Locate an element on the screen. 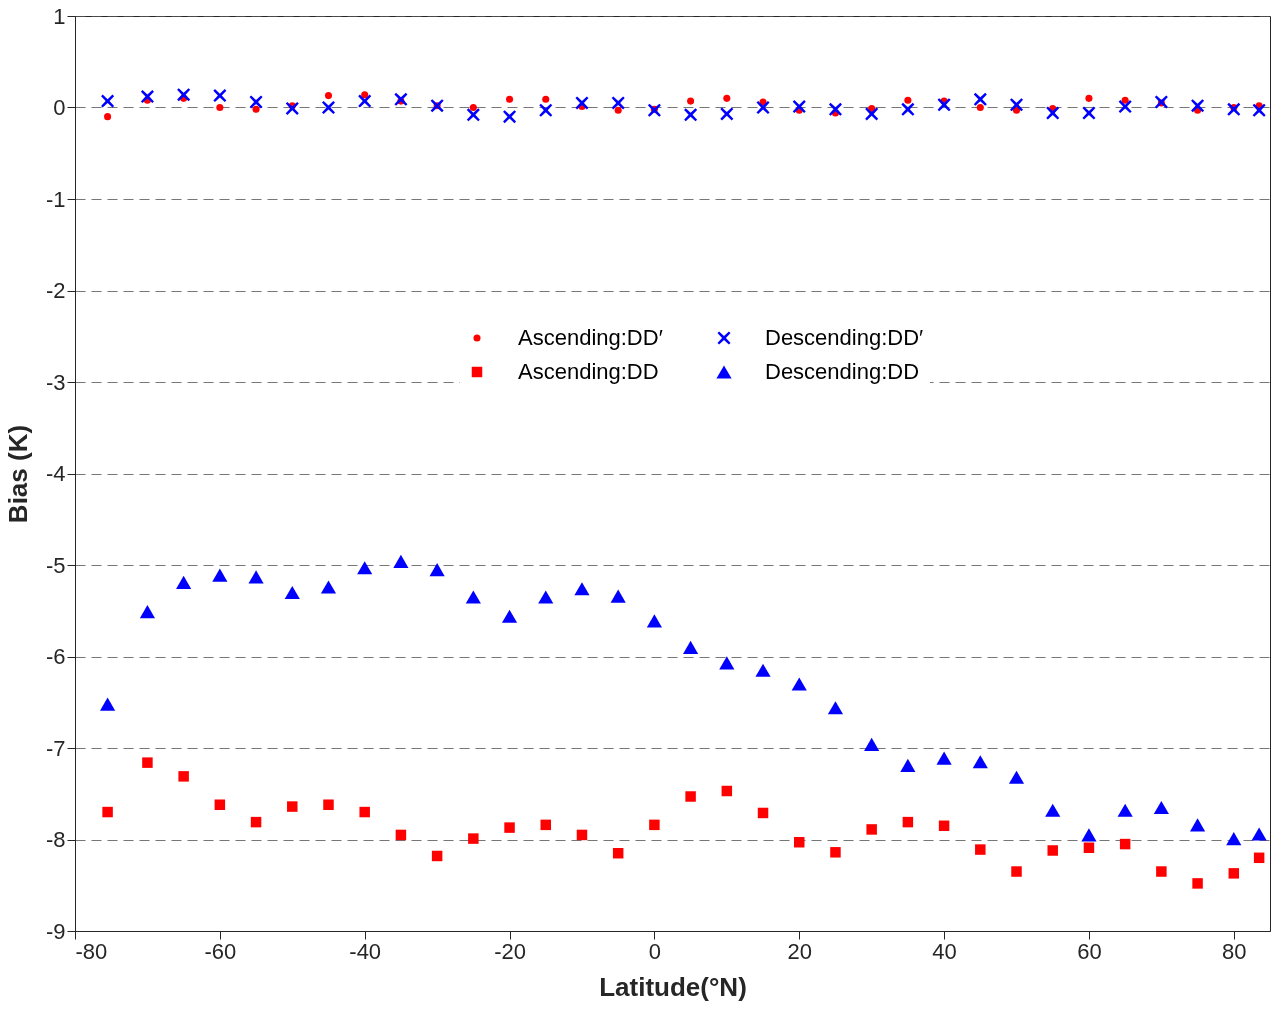  x-tick-label: -60 is located at coordinates (220, 951).